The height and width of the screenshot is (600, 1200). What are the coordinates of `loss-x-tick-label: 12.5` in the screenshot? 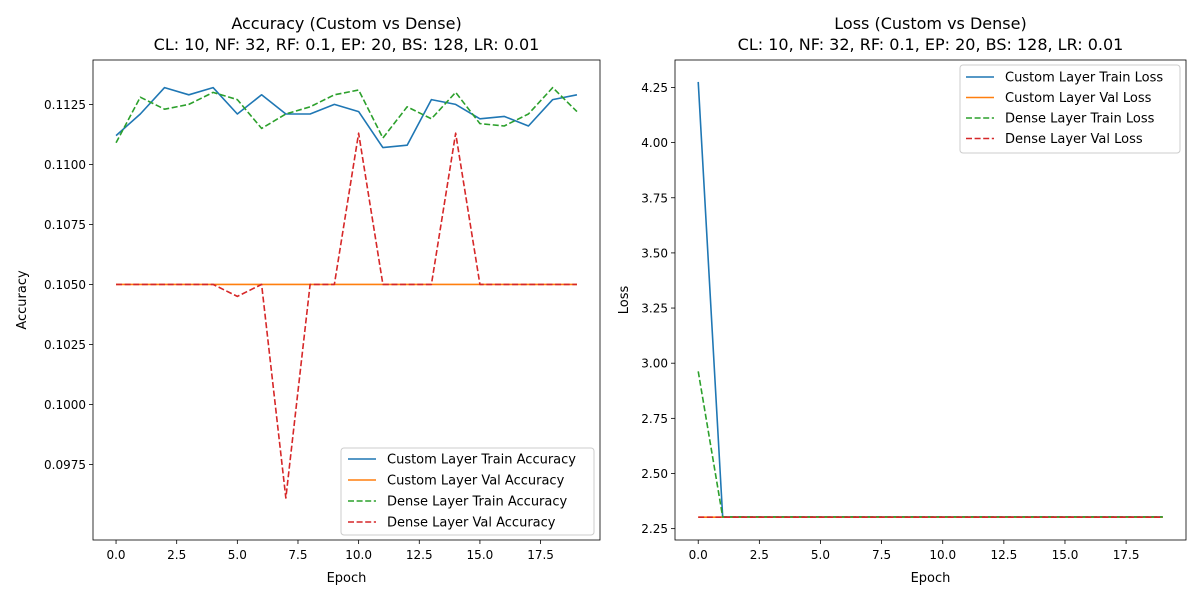 It's located at (1003, 555).